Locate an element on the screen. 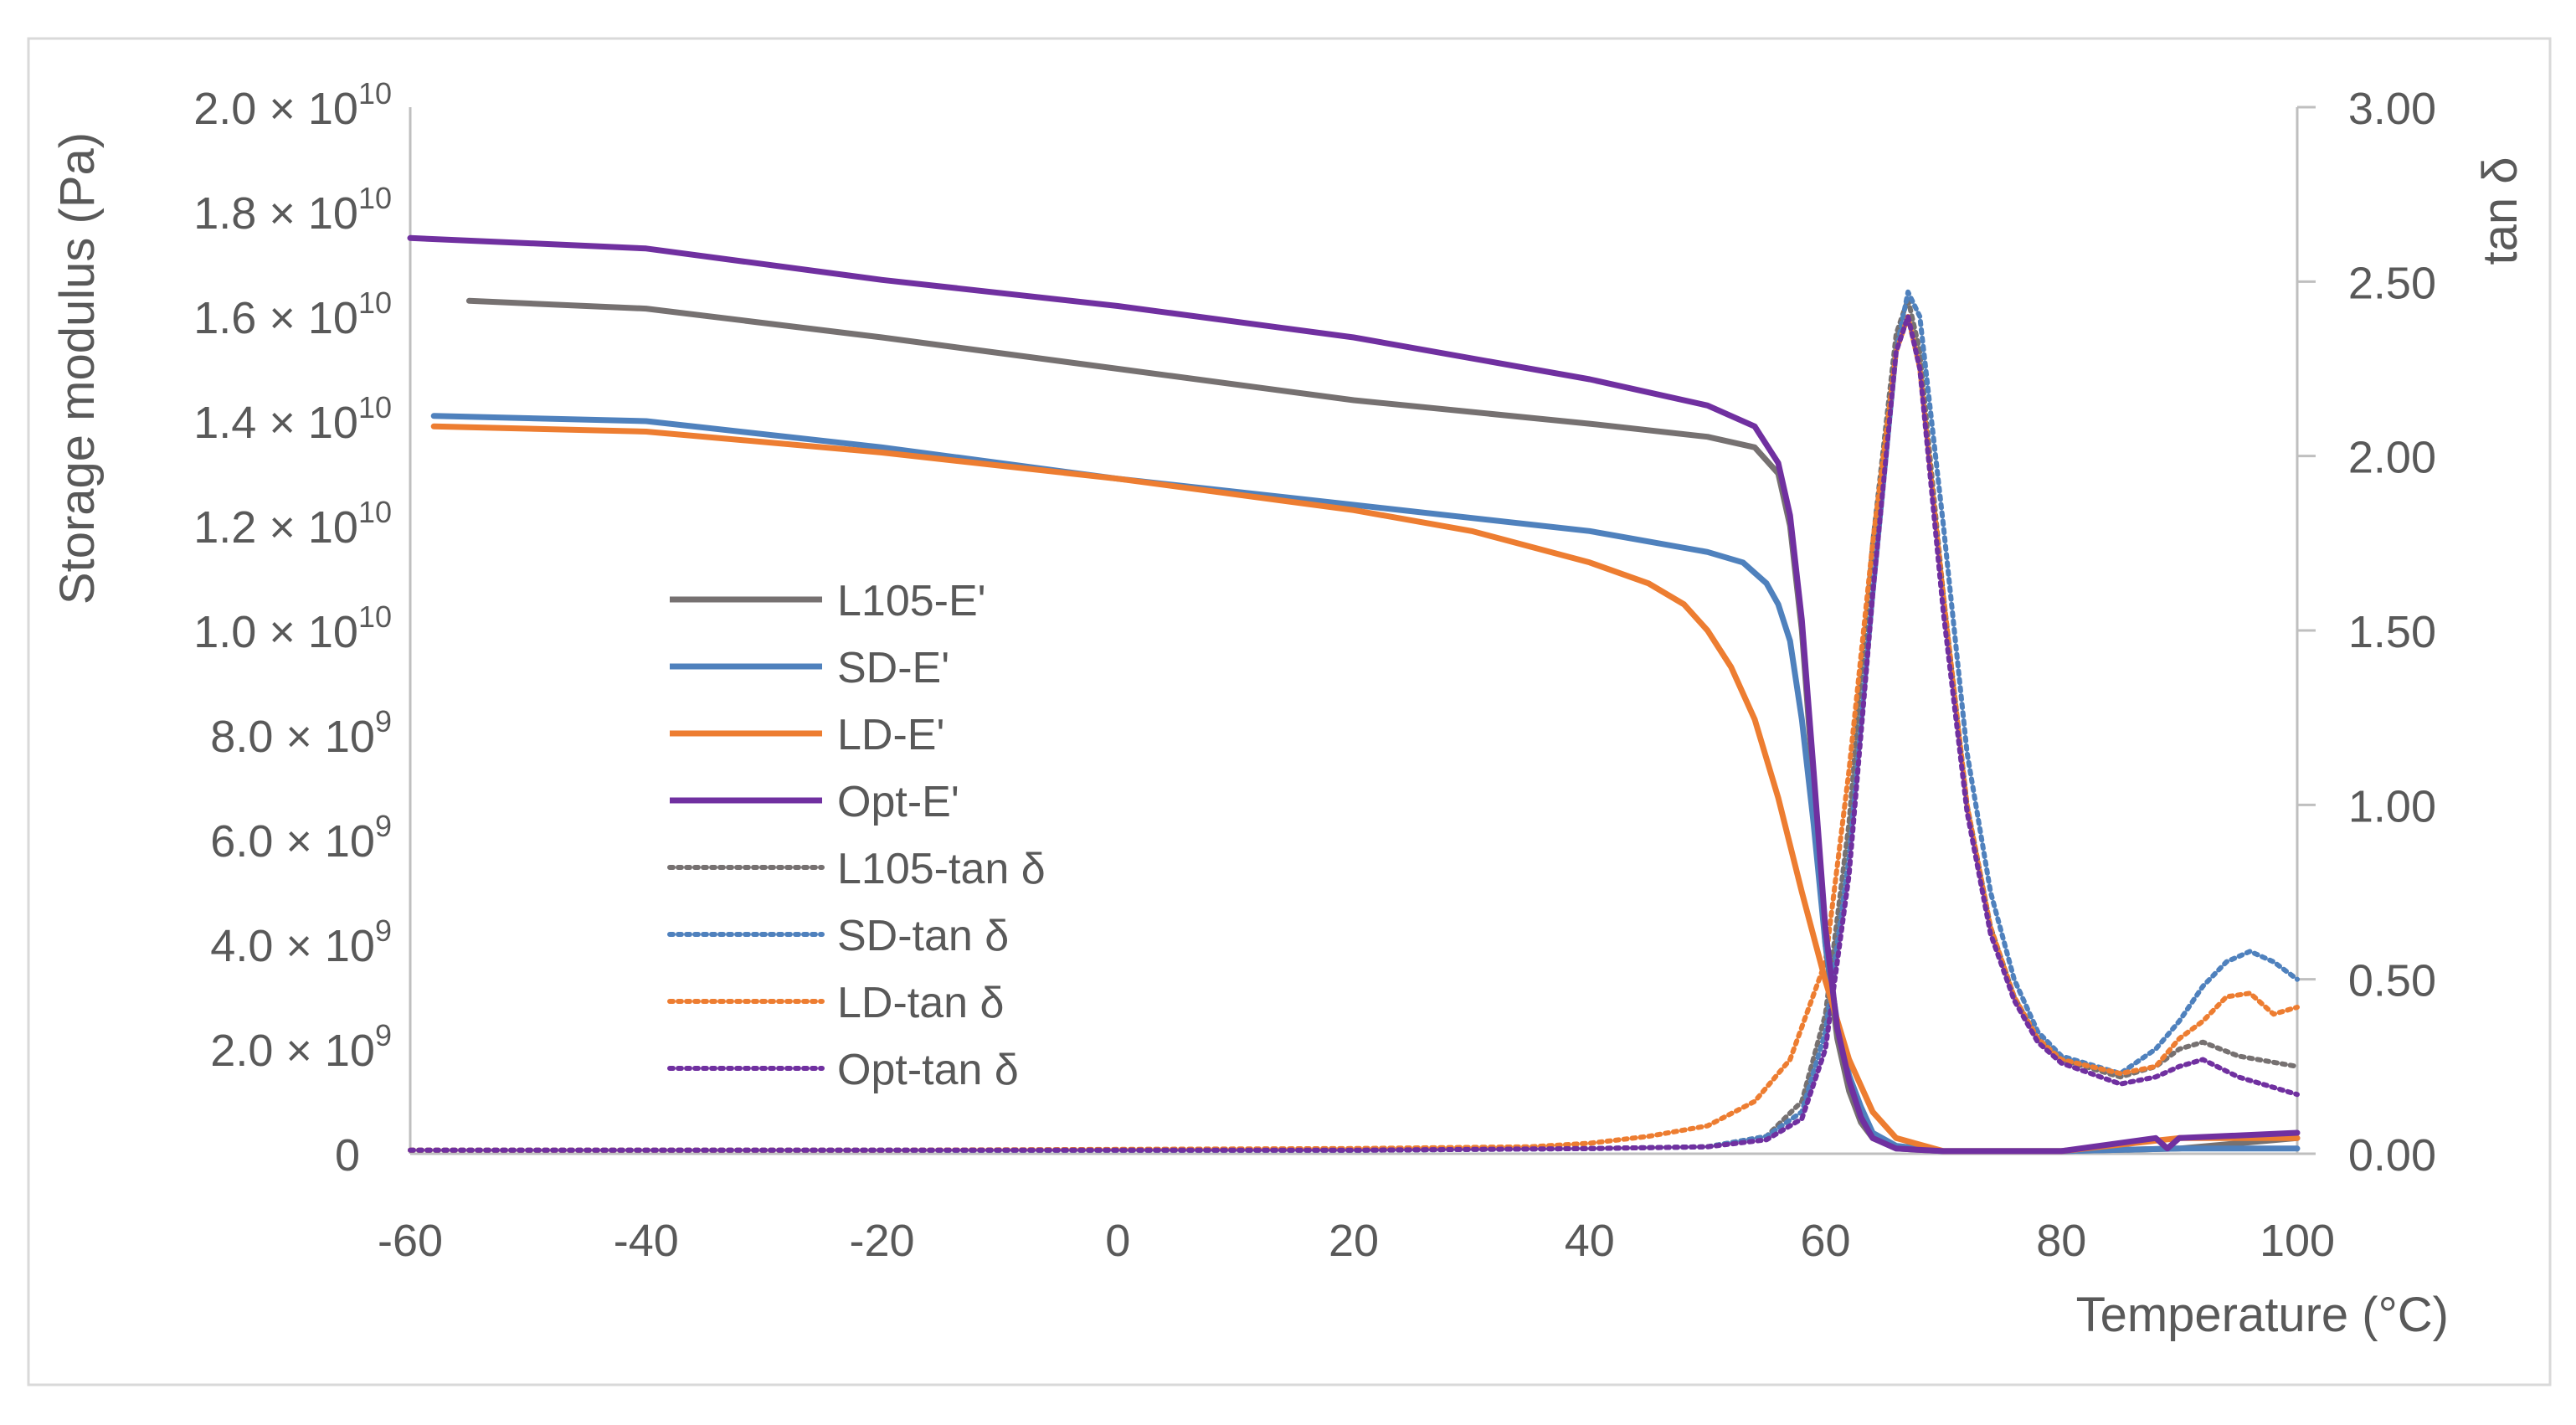 This screenshot has height=1425, width=2576. x-tick-label: -40 is located at coordinates (647, 1241).